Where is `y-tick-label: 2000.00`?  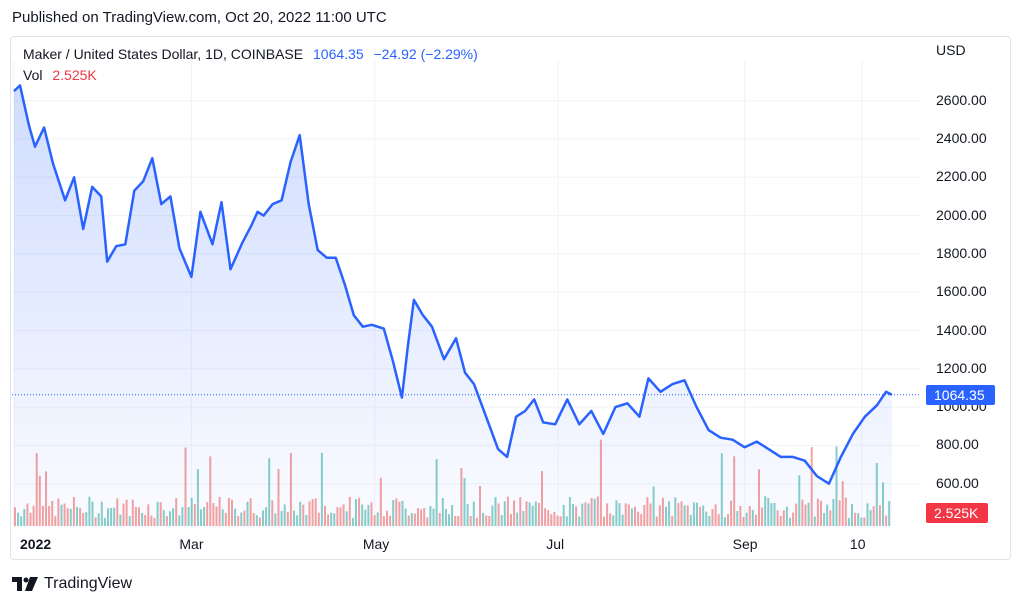 y-tick-label: 2000.00 is located at coordinates (961, 214).